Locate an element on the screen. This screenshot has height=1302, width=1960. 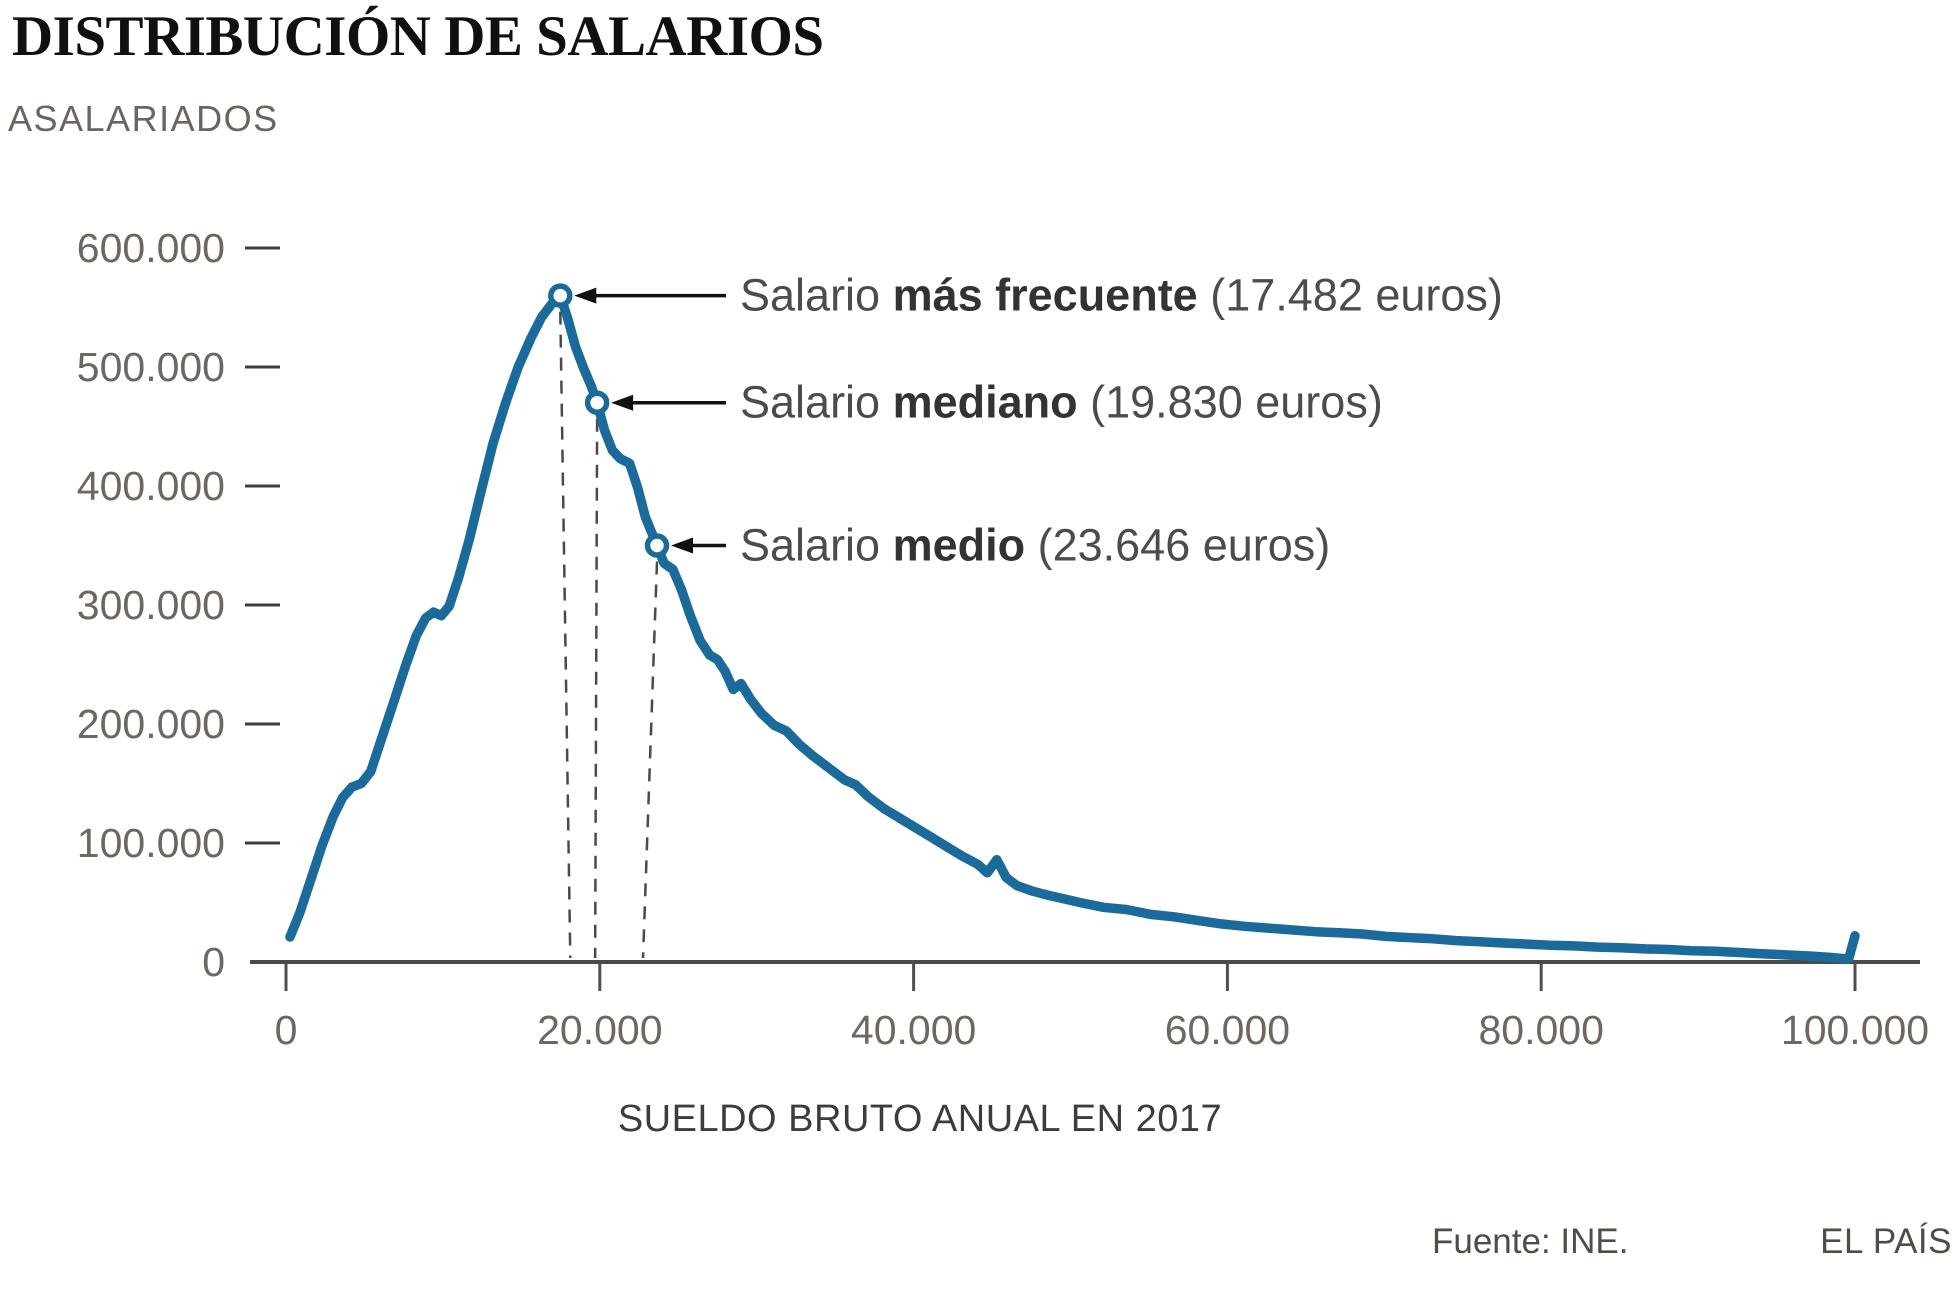
annotation-value: (17.482 euros) is located at coordinates (1350, 295).